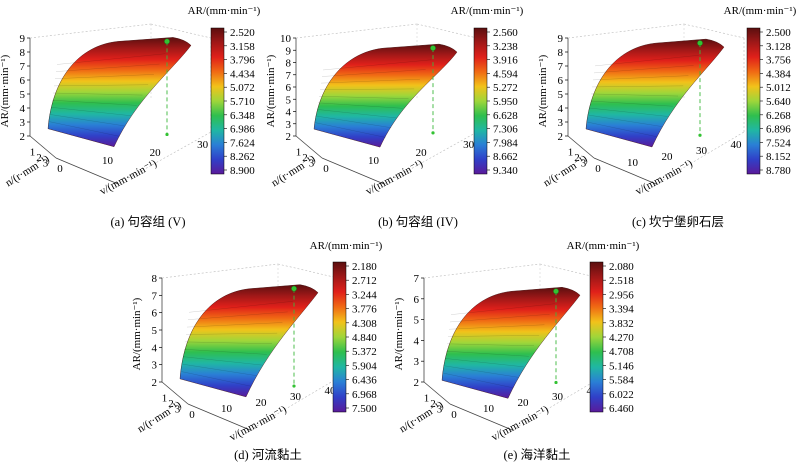 The image size is (800, 472). What do you see at coordinates (242, 116) in the screenshot?
I see `colorbar-tick-label: 6.348` at bounding box center [242, 116].